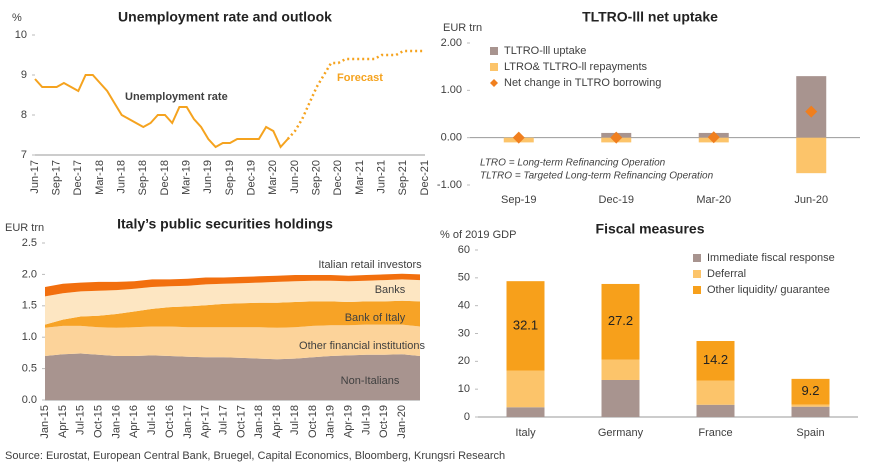 The height and width of the screenshot is (469, 870). Describe the element at coordinates (24, 75) in the screenshot. I see `y-tick-label: 9` at that location.